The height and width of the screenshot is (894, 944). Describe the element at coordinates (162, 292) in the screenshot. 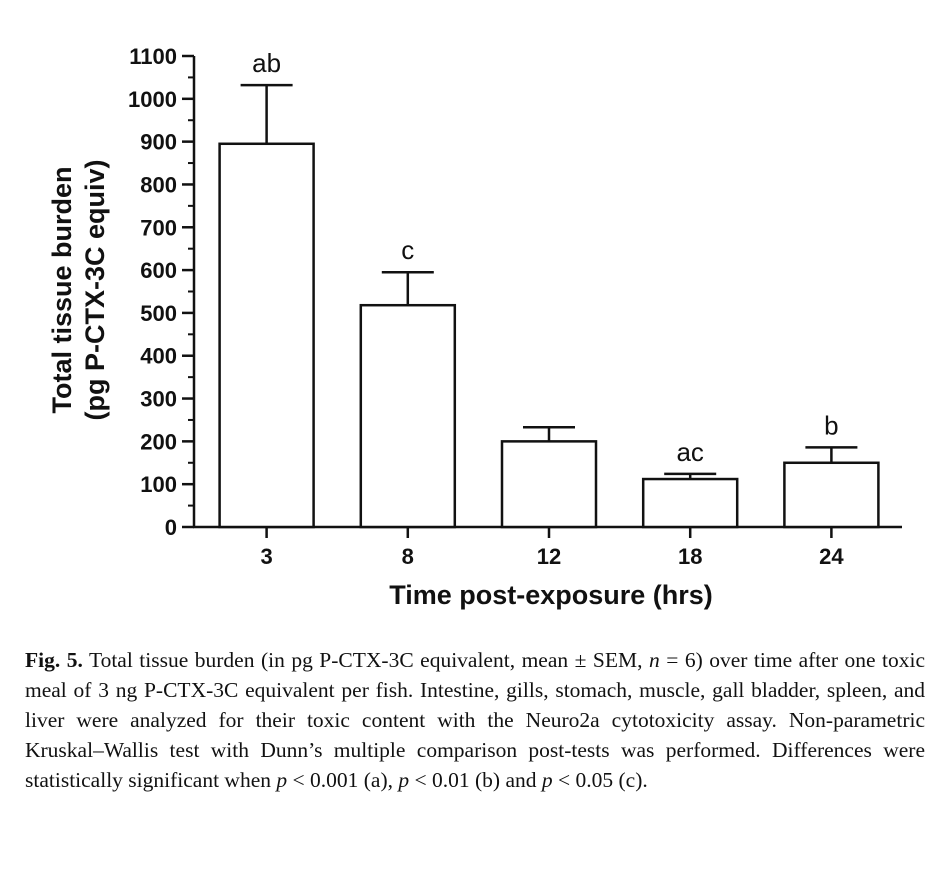

I see `y-axis: 0 100 200 300 400 500 600 700 800 900 1000 1100` at that location.